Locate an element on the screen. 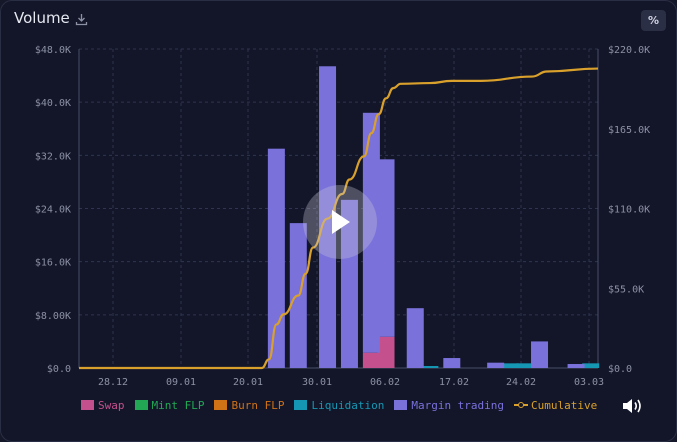  x-tick-label: 20.01 is located at coordinates (248, 382).